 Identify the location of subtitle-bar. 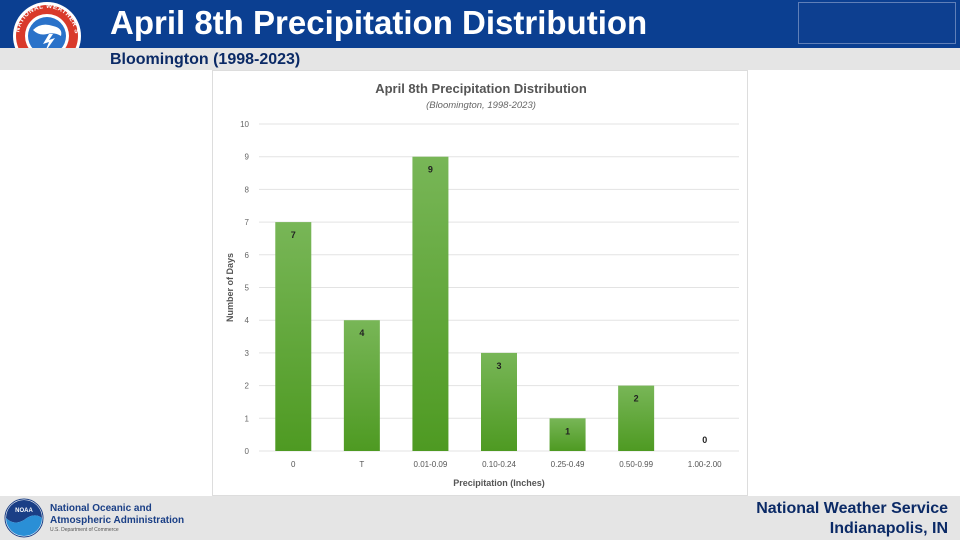
(480, 59).